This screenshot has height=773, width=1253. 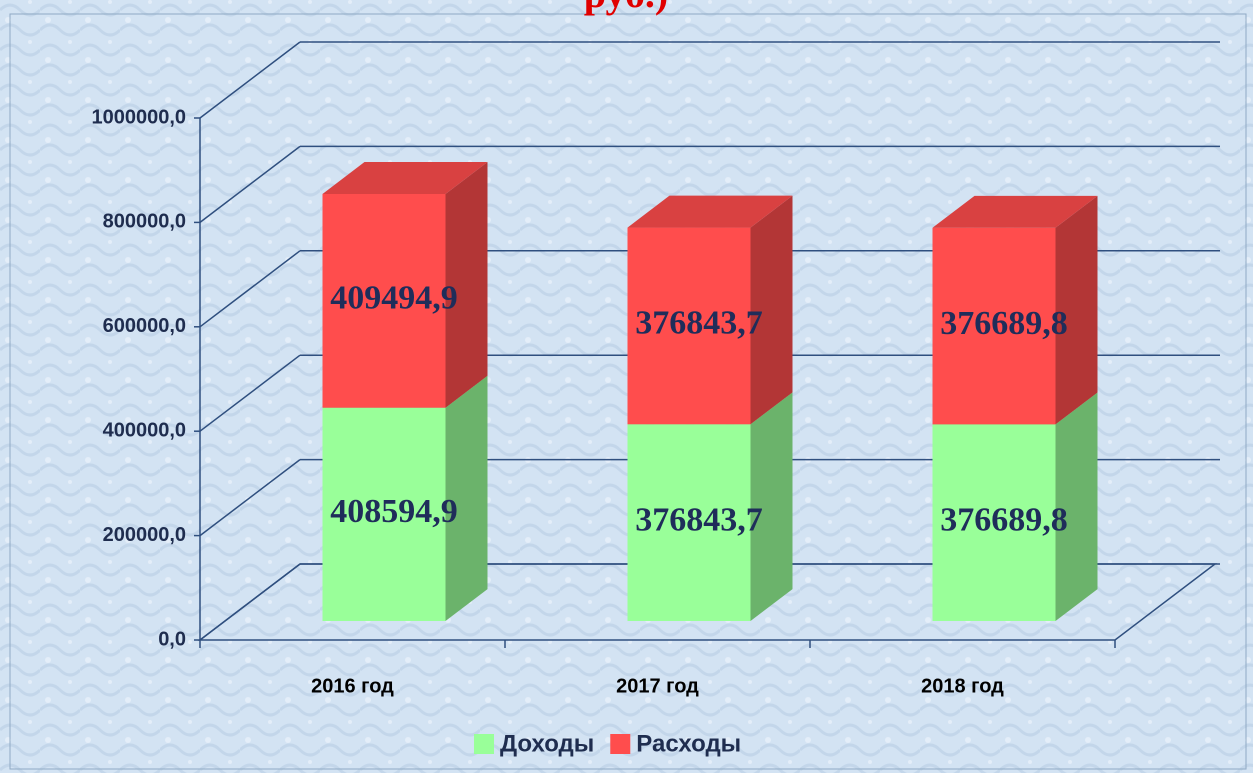 What do you see at coordinates (352, 686) in the screenshot?
I see `x-tick-label: 2016 год` at bounding box center [352, 686].